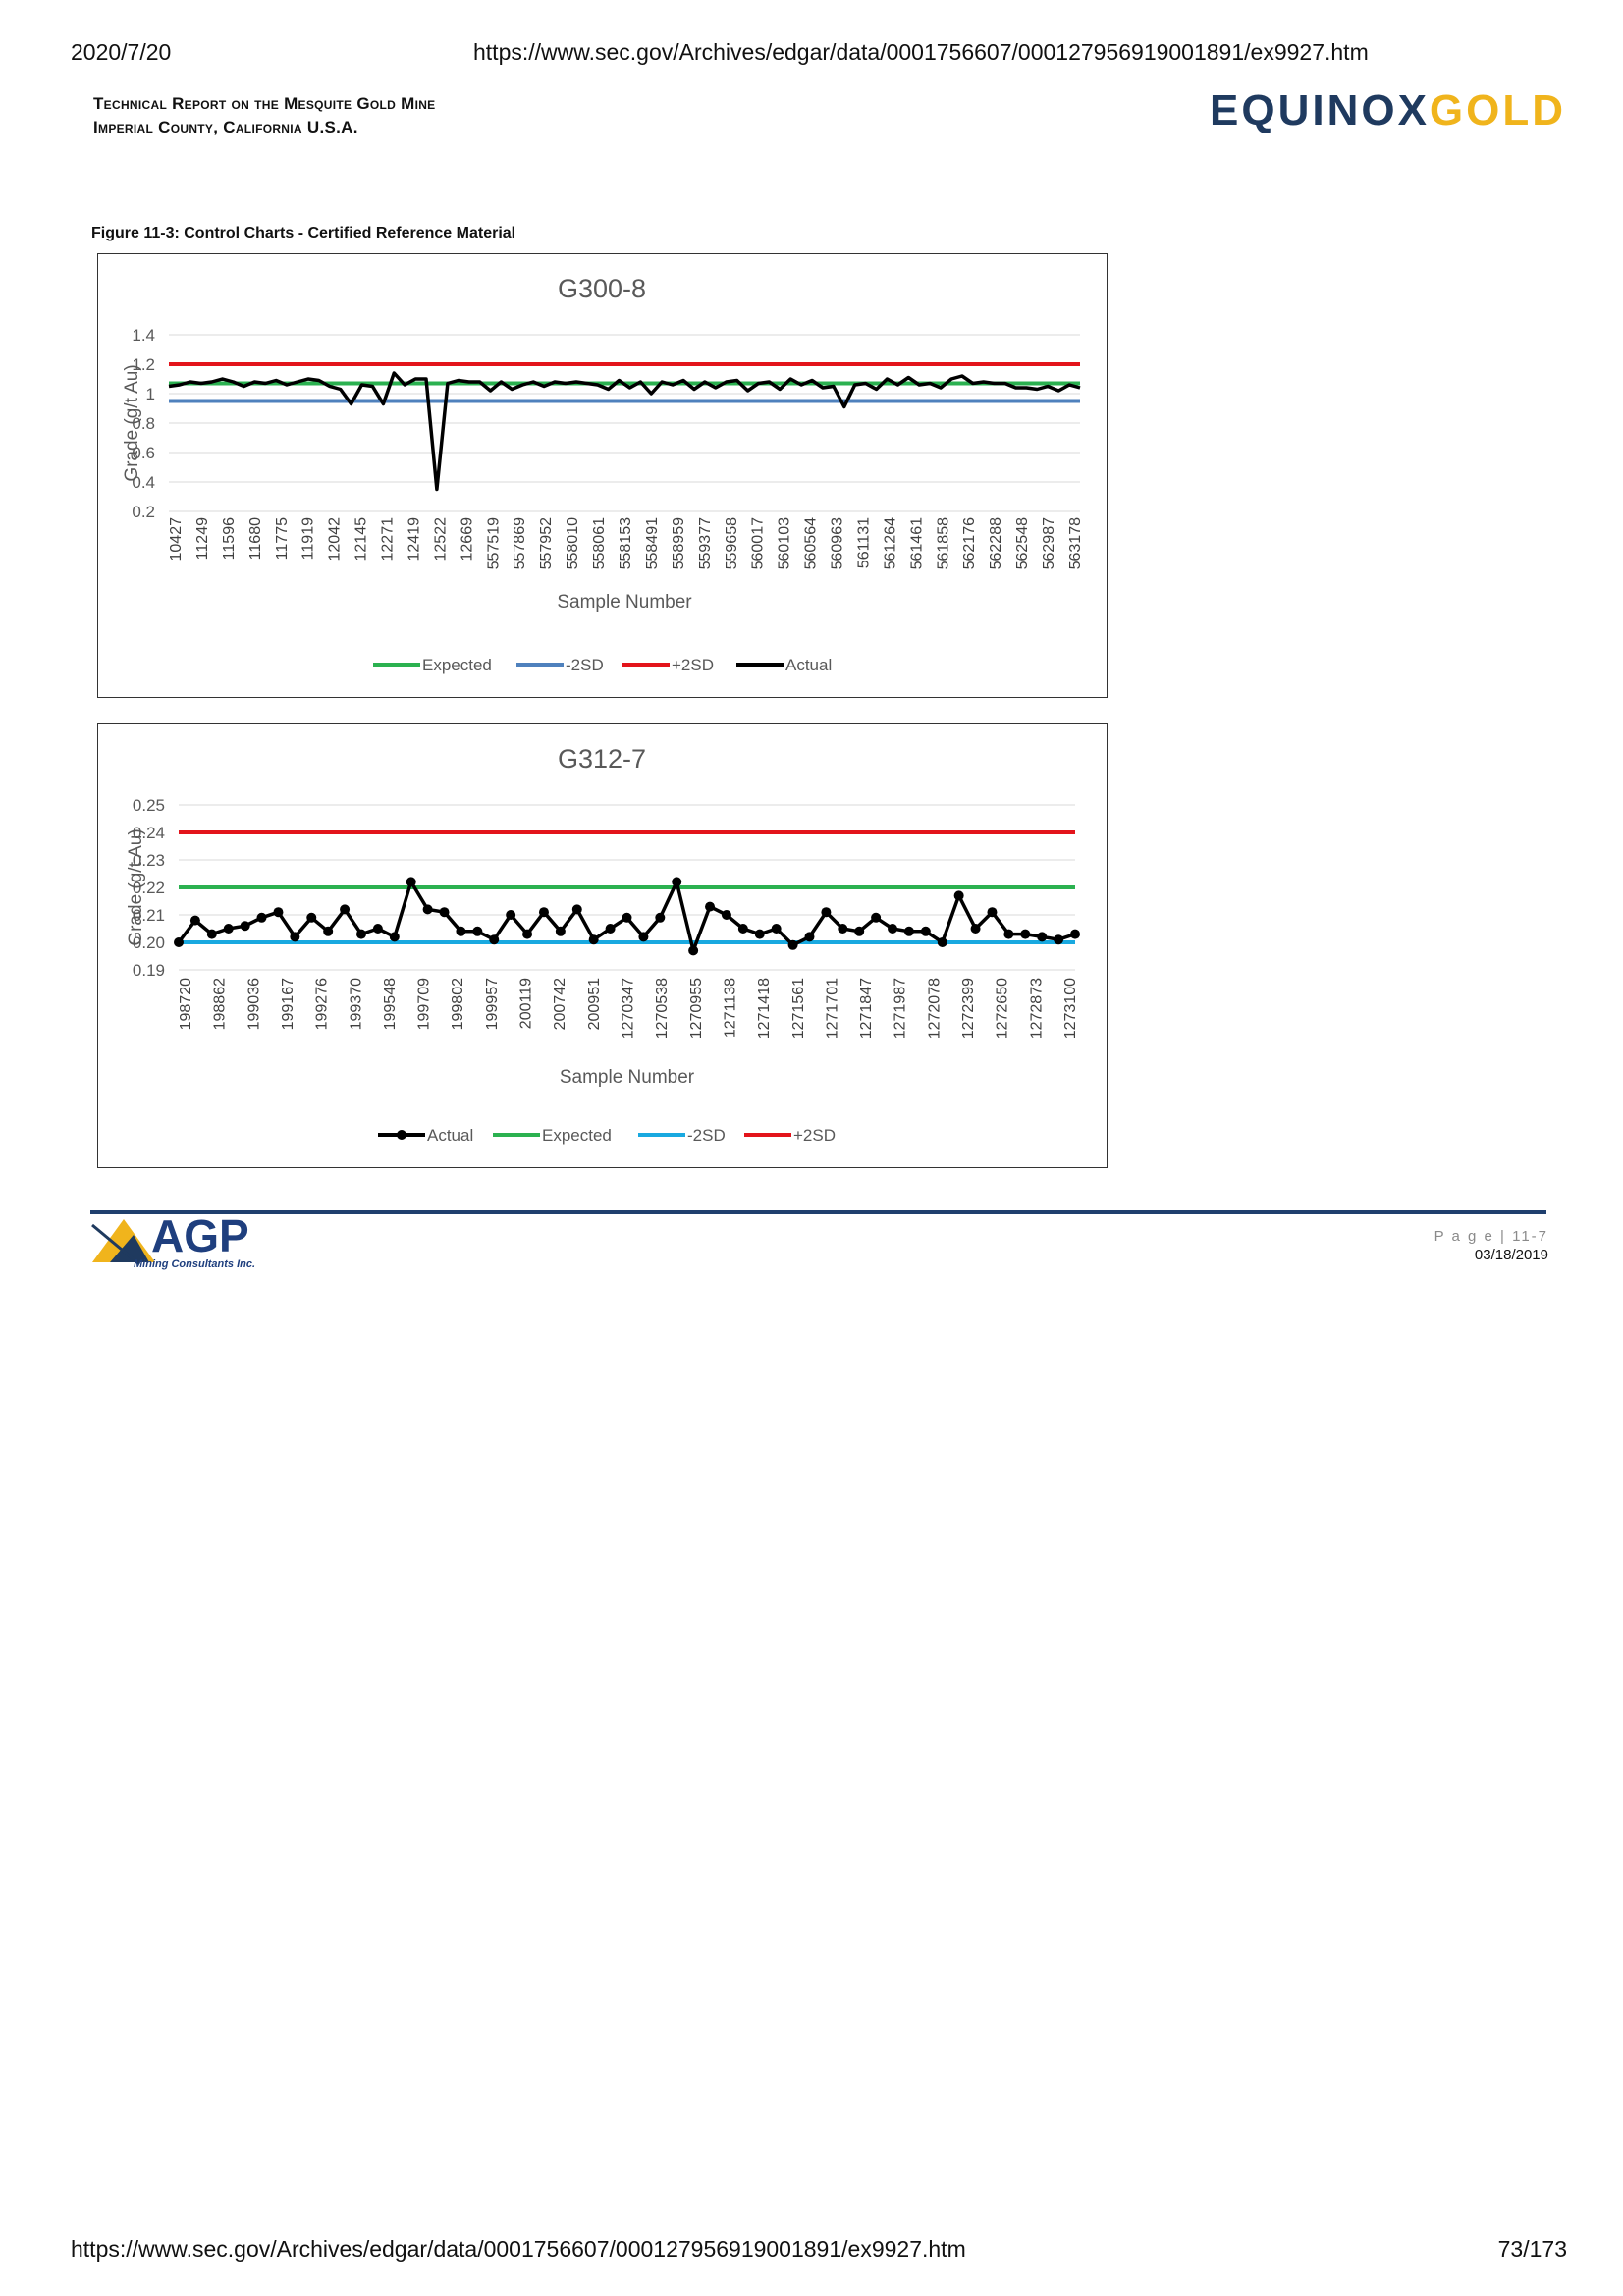 Image resolution: width=1623 pixels, height=2296 pixels. I want to click on legend-marker, so click(402, 1135).